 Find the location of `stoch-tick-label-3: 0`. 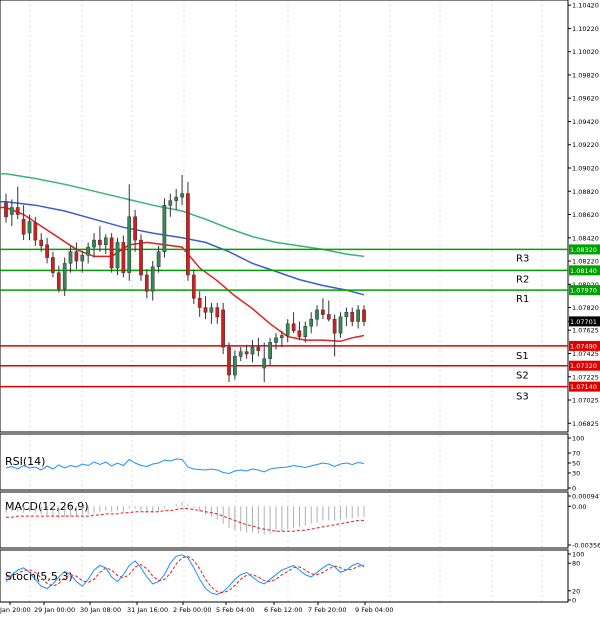

stoch-tick-label-3: 0 is located at coordinates (574, 601).